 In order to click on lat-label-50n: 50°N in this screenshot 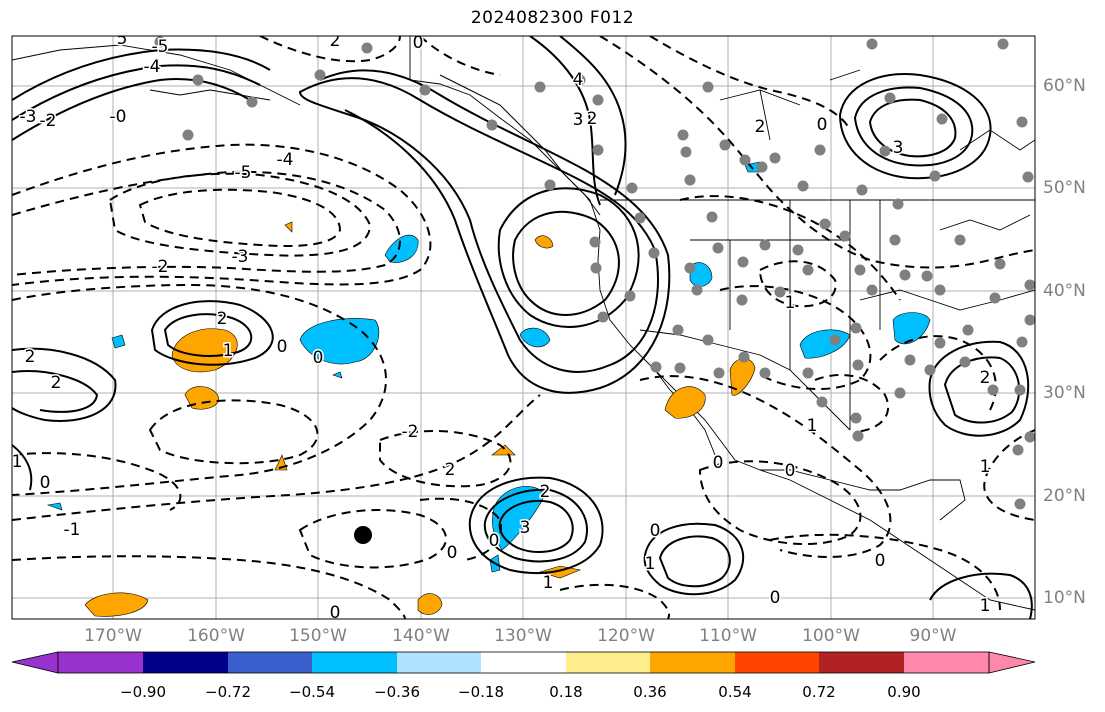, I will do `click(1064, 188)`.